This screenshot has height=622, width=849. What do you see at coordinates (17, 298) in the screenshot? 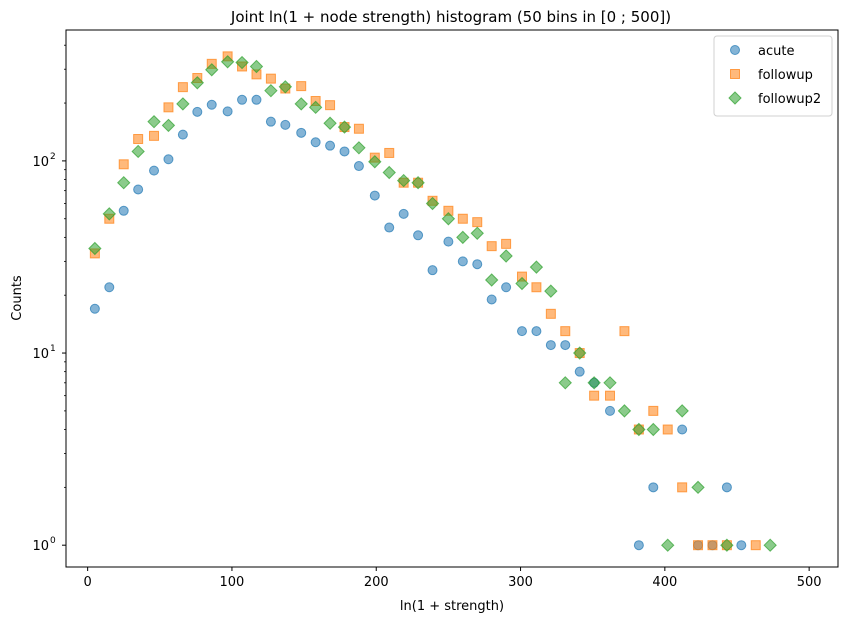
I see `y-axis-title: Counts` at bounding box center [17, 298].